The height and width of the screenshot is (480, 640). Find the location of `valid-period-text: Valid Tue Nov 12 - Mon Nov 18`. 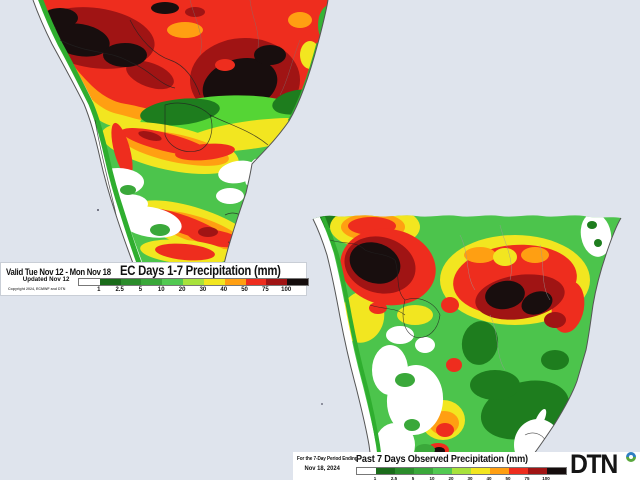

valid-period-text: Valid Tue Nov 12 - Mon Nov 18 is located at coordinates (58, 272).